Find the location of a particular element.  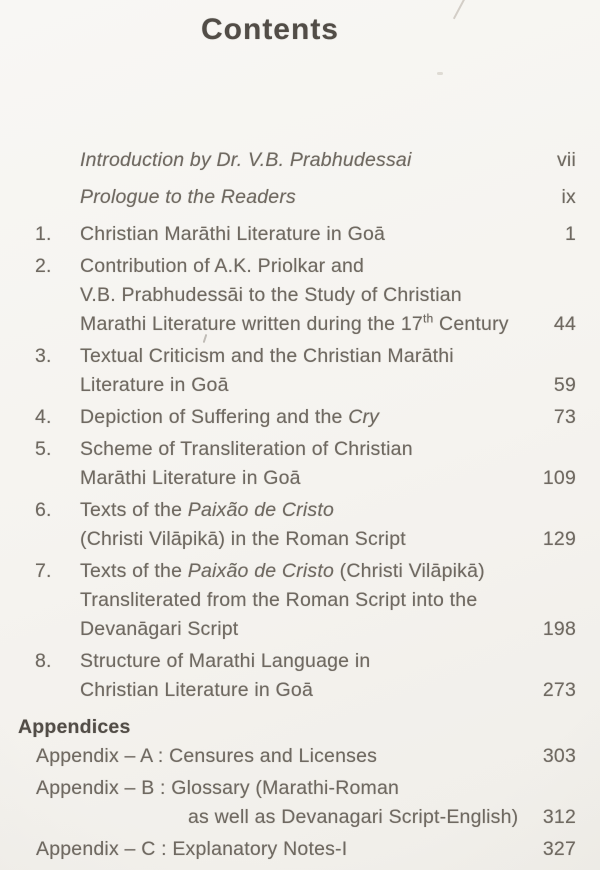

text-line: Appendix – A : Censures and Licenses is located at coordinates (284, 756).